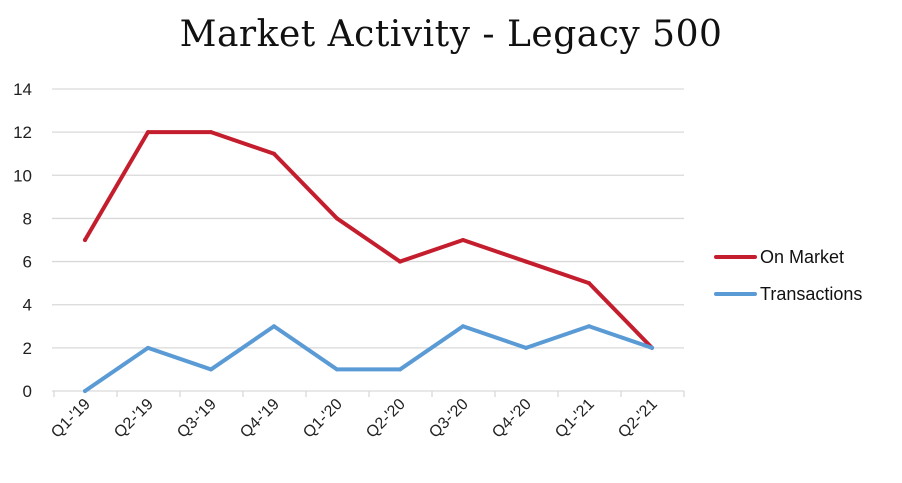 The height and width of the screenshot is (483, 902). Describe the element at coordinates (260, 419) in the screenshot. I see `x-tick-label: Q4-'19` at that location.